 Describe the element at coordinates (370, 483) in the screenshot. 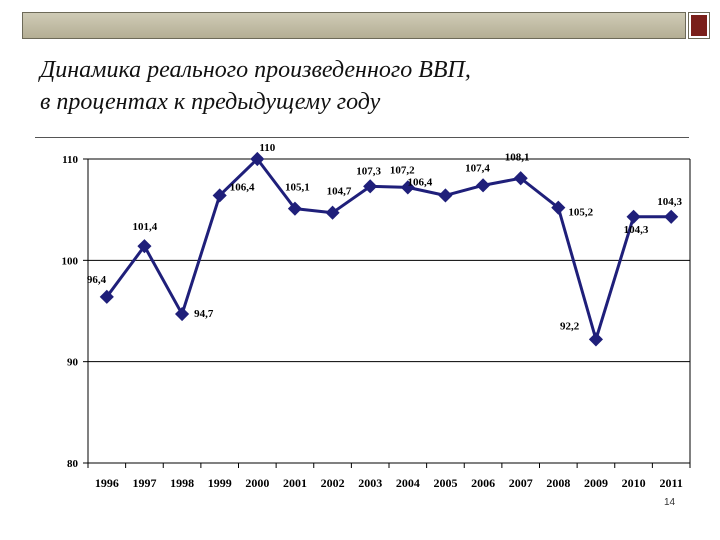

I see `x-tick-label: 2003` at that location.